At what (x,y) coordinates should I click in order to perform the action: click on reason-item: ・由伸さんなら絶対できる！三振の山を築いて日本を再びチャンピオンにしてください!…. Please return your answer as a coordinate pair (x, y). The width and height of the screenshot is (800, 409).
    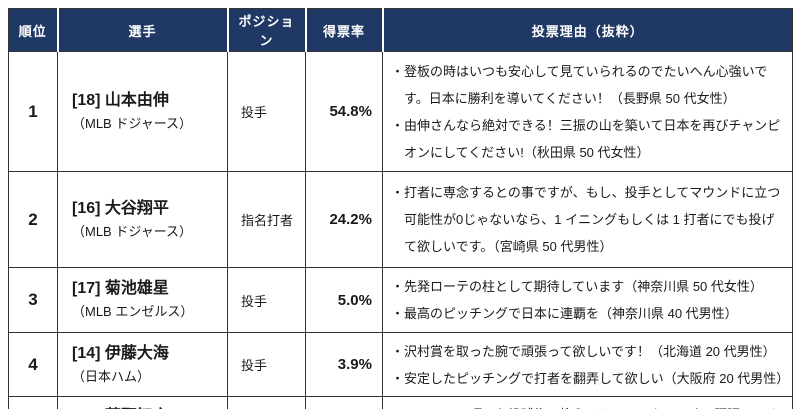
    Looking at the image, I should click on (586, 138).